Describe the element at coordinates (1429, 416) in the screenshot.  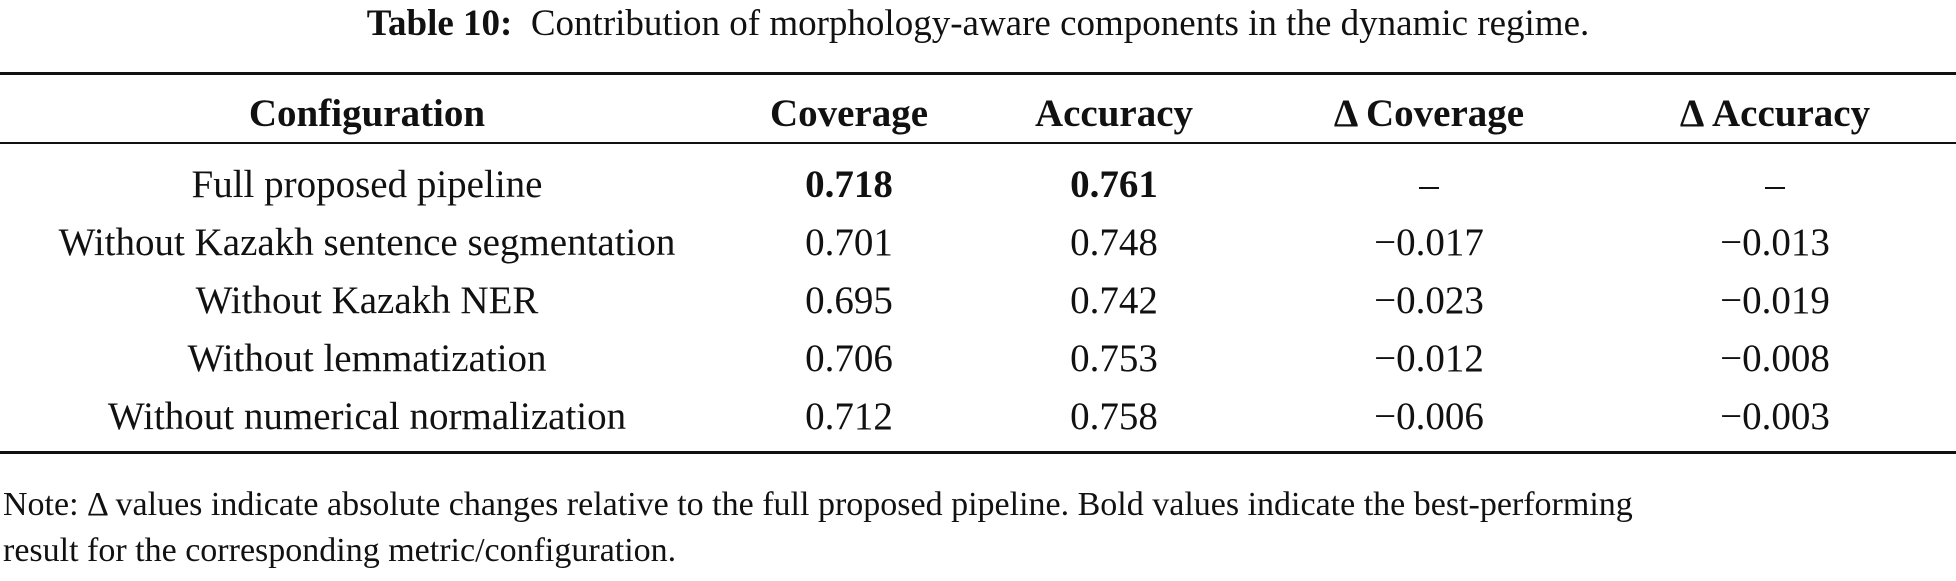
I see `cell-delta-coverage: −0.006` at that location.